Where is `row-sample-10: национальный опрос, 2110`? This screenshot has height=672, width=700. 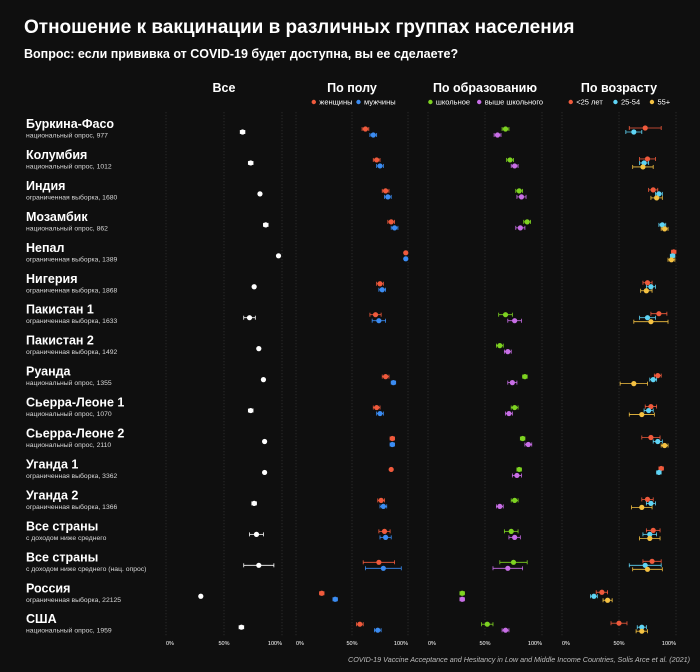 row-sample-10: национальный опрос, 2110 is located at coordinates (68, 445).